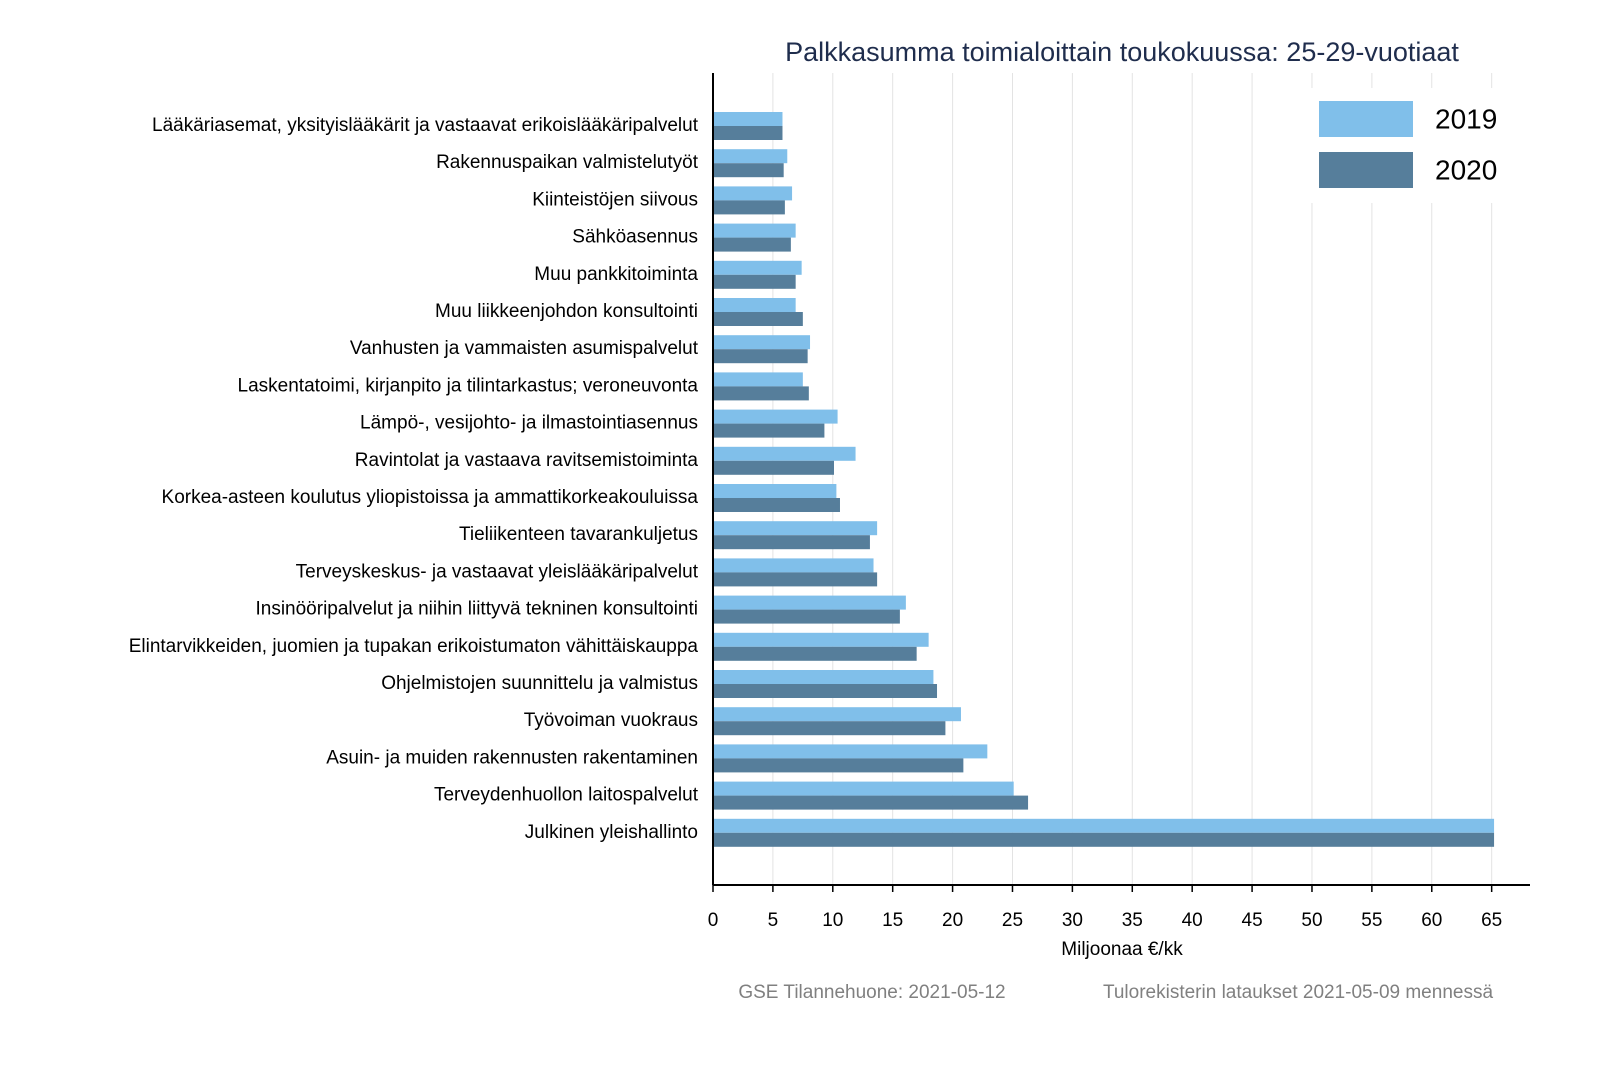 The width and height of the screenshot is (1600, 1072). Describe the element at coordinates (871, 992) in the screenshot. I see `footer: GSE Tilannehuone: 2021-05-12` at that location.